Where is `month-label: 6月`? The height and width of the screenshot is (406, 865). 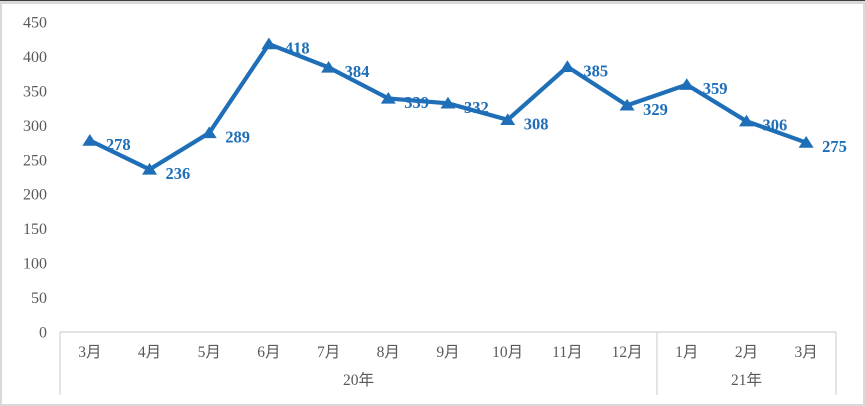
month-label: 6月 is located at coordinates (268, 352).